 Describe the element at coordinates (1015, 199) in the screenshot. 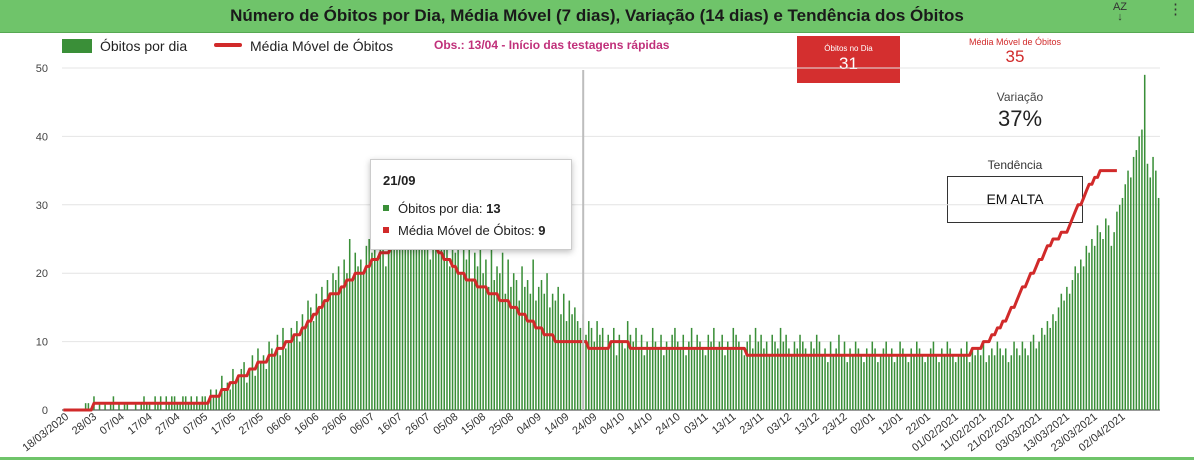

I see `trend-value-box: EM ALTA` at that location.